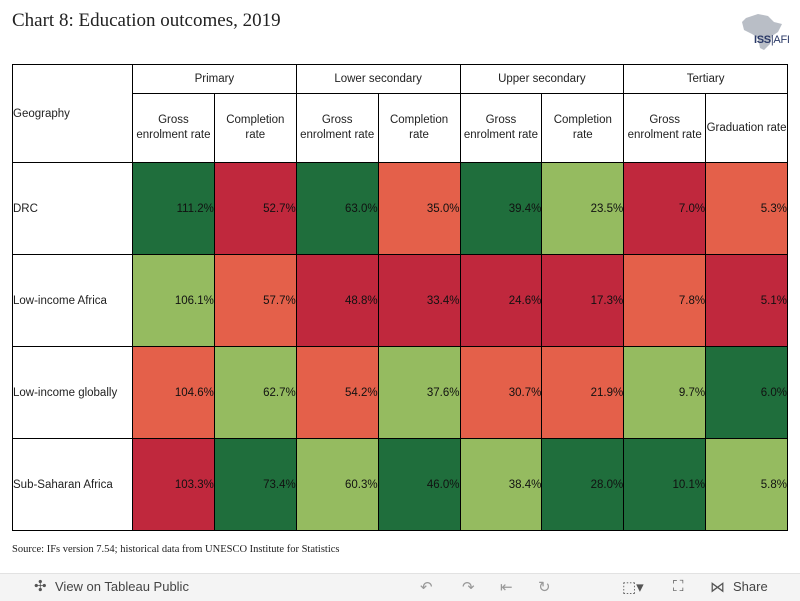 Image resolution: width=800 pixels, height=601 pixels. I want to click on heatmap-cell: 52.7%, so click(255, 208).